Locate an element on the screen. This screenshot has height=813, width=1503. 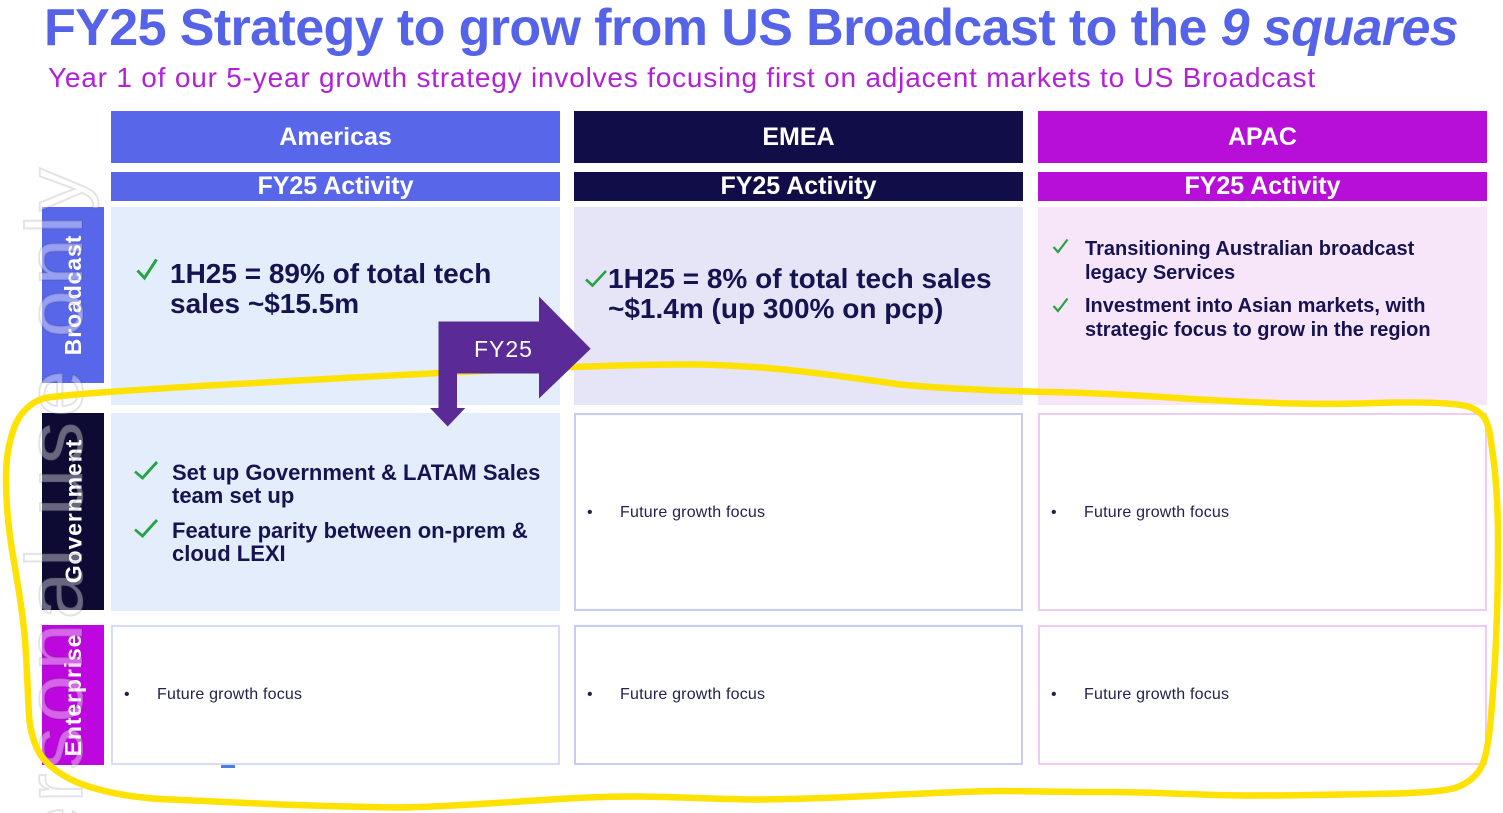
svg-text: For personal use only is located at coordinates (55, 488).